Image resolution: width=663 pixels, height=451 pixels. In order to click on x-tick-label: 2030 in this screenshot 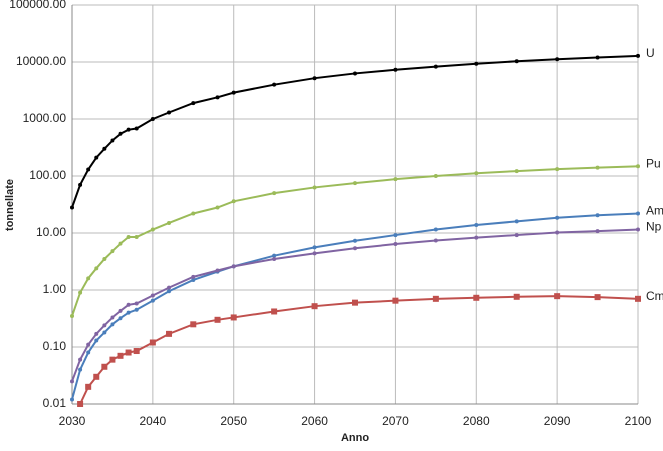, I will do `click(72, 421)`.